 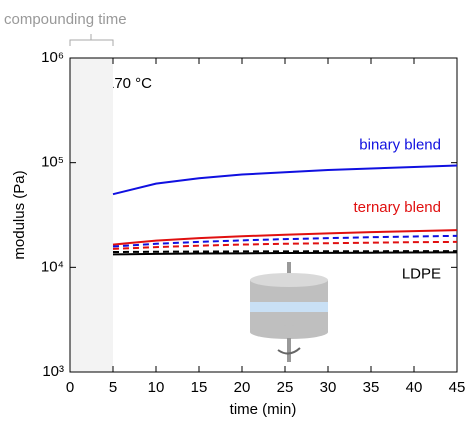 What do you see at coordinates (289, 312) in the screenshot?
I see `rheometer-icon` at bounding box center [289, 312].